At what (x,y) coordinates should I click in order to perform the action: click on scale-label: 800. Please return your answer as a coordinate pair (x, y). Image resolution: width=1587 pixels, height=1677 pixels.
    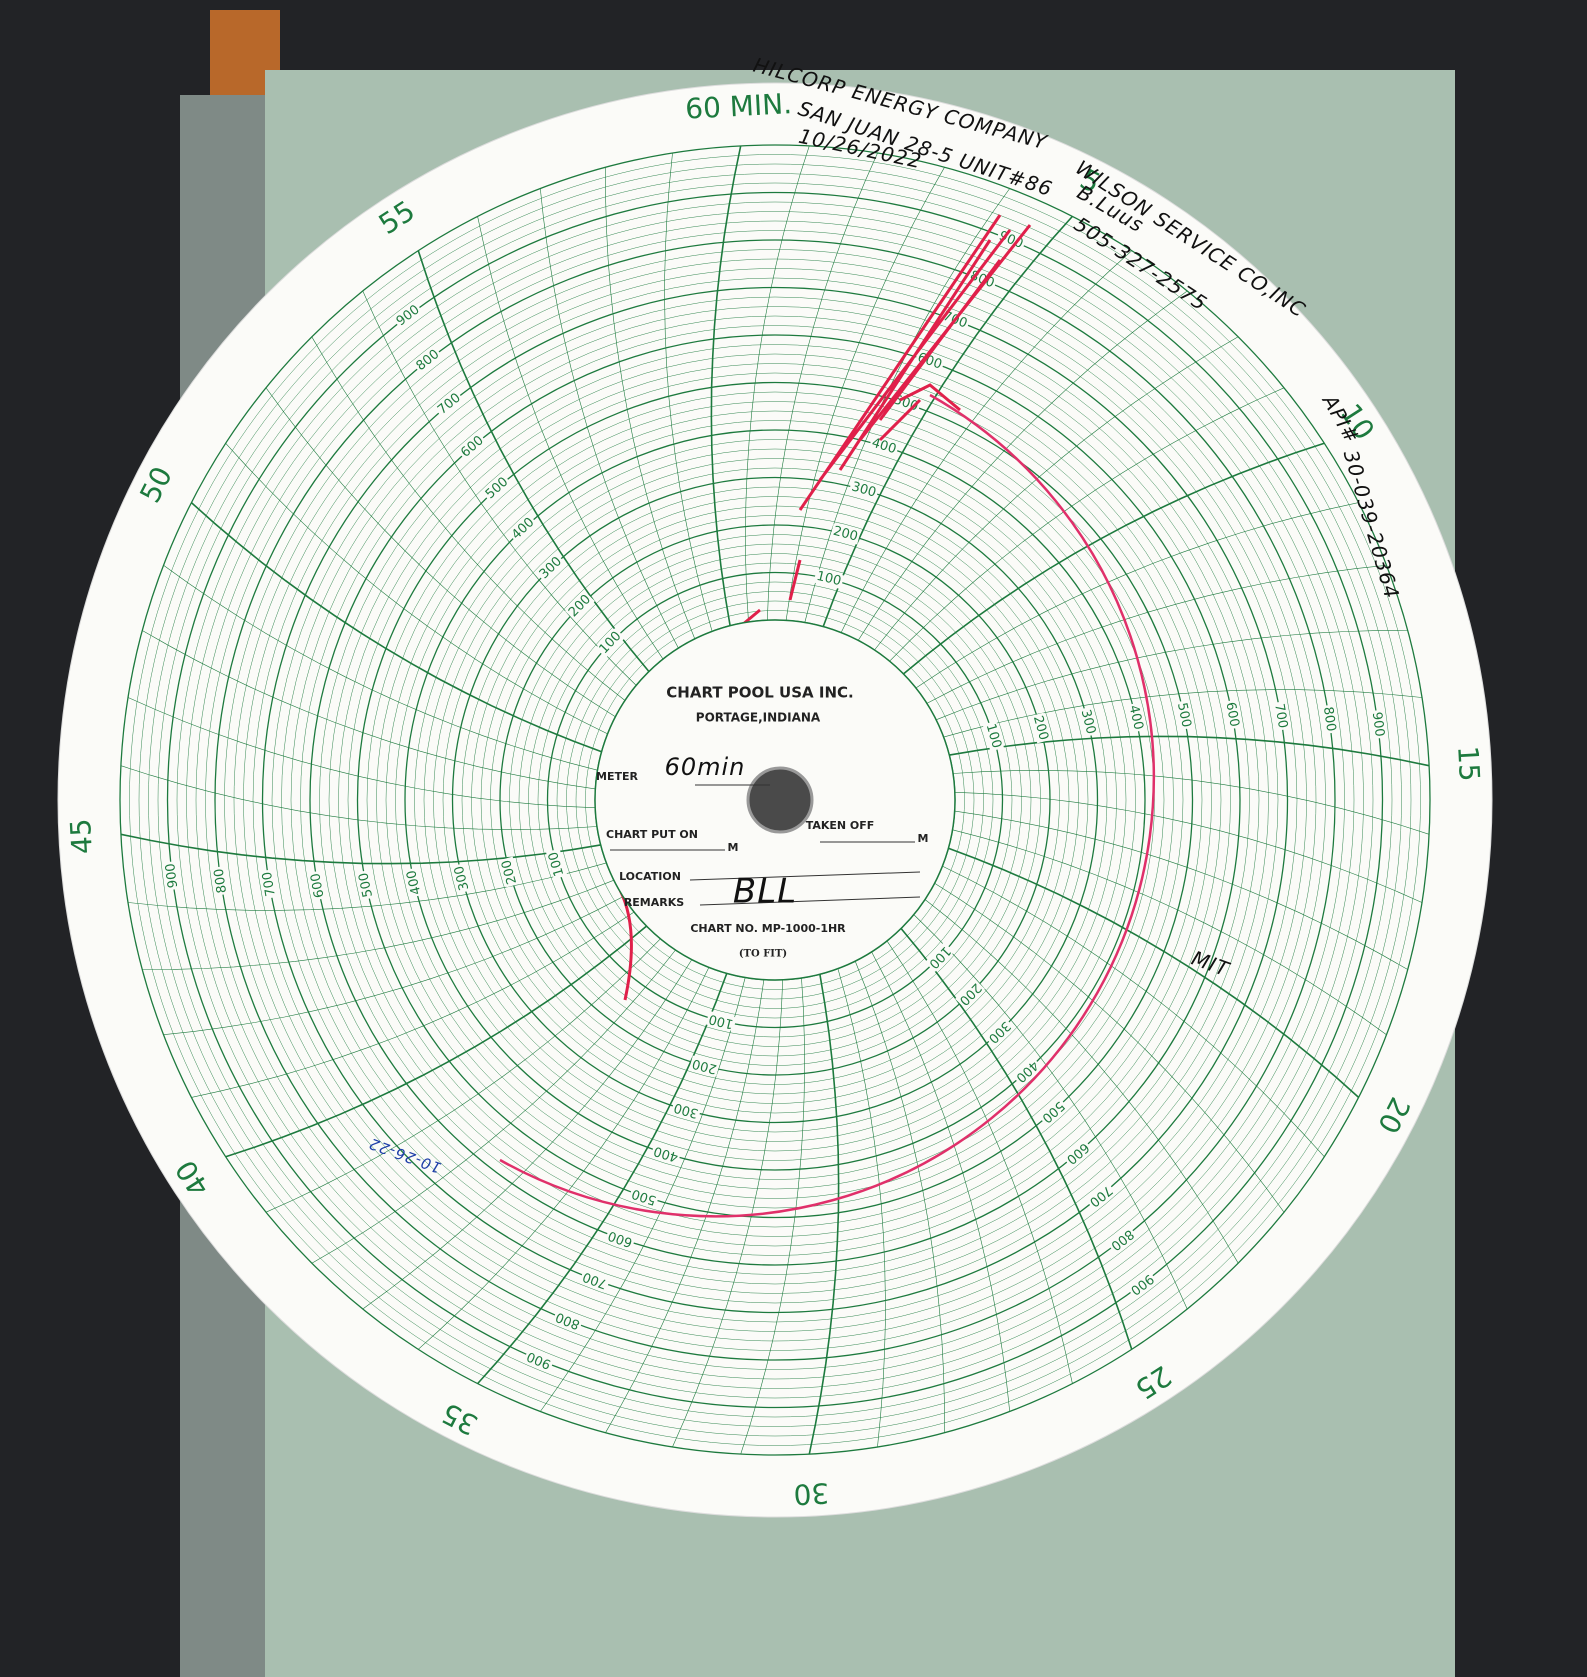
    Looking at the image, I should click on (1329, 719).